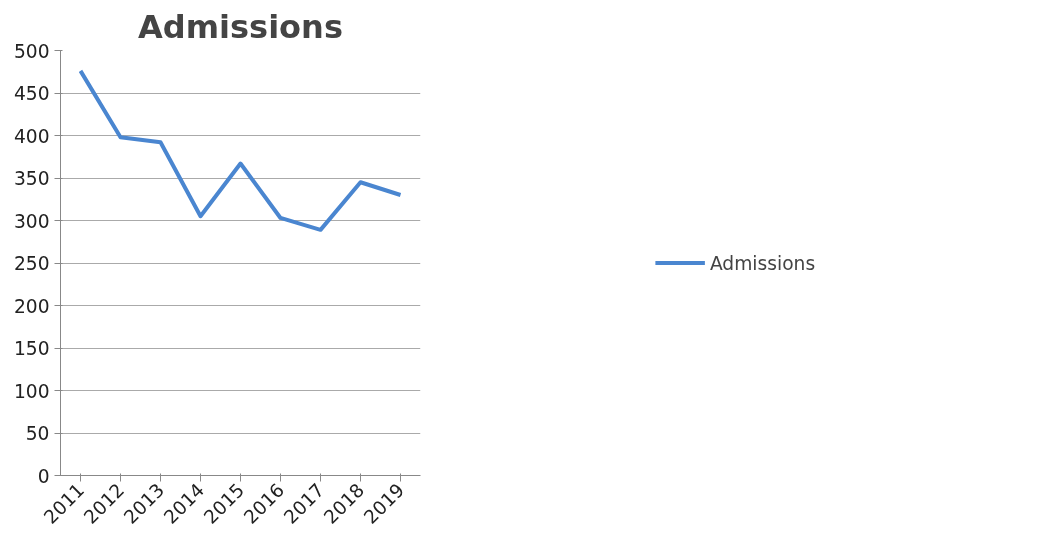 The height and width of the screenshot is (541, 1057). I want to click on y-tick-label: 400, so click(31, 136).